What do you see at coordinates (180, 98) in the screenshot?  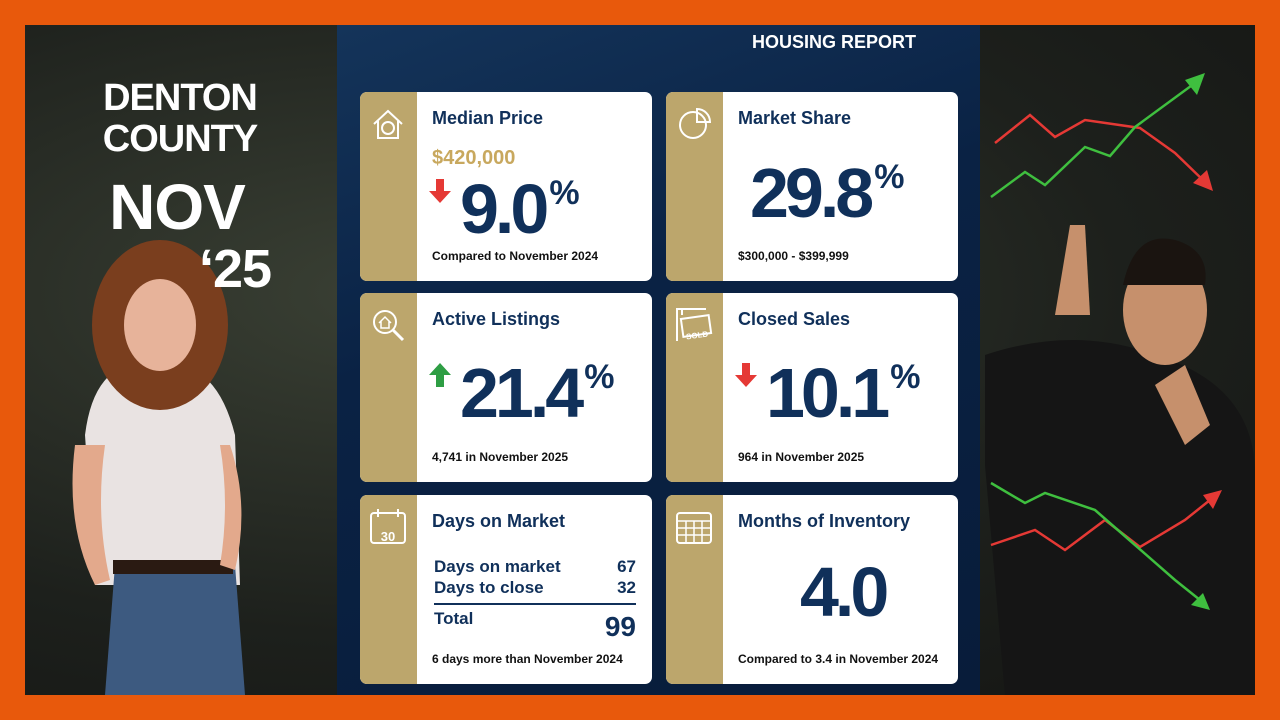 I see `place-line: DENTON` at bounding box center [180, 98].